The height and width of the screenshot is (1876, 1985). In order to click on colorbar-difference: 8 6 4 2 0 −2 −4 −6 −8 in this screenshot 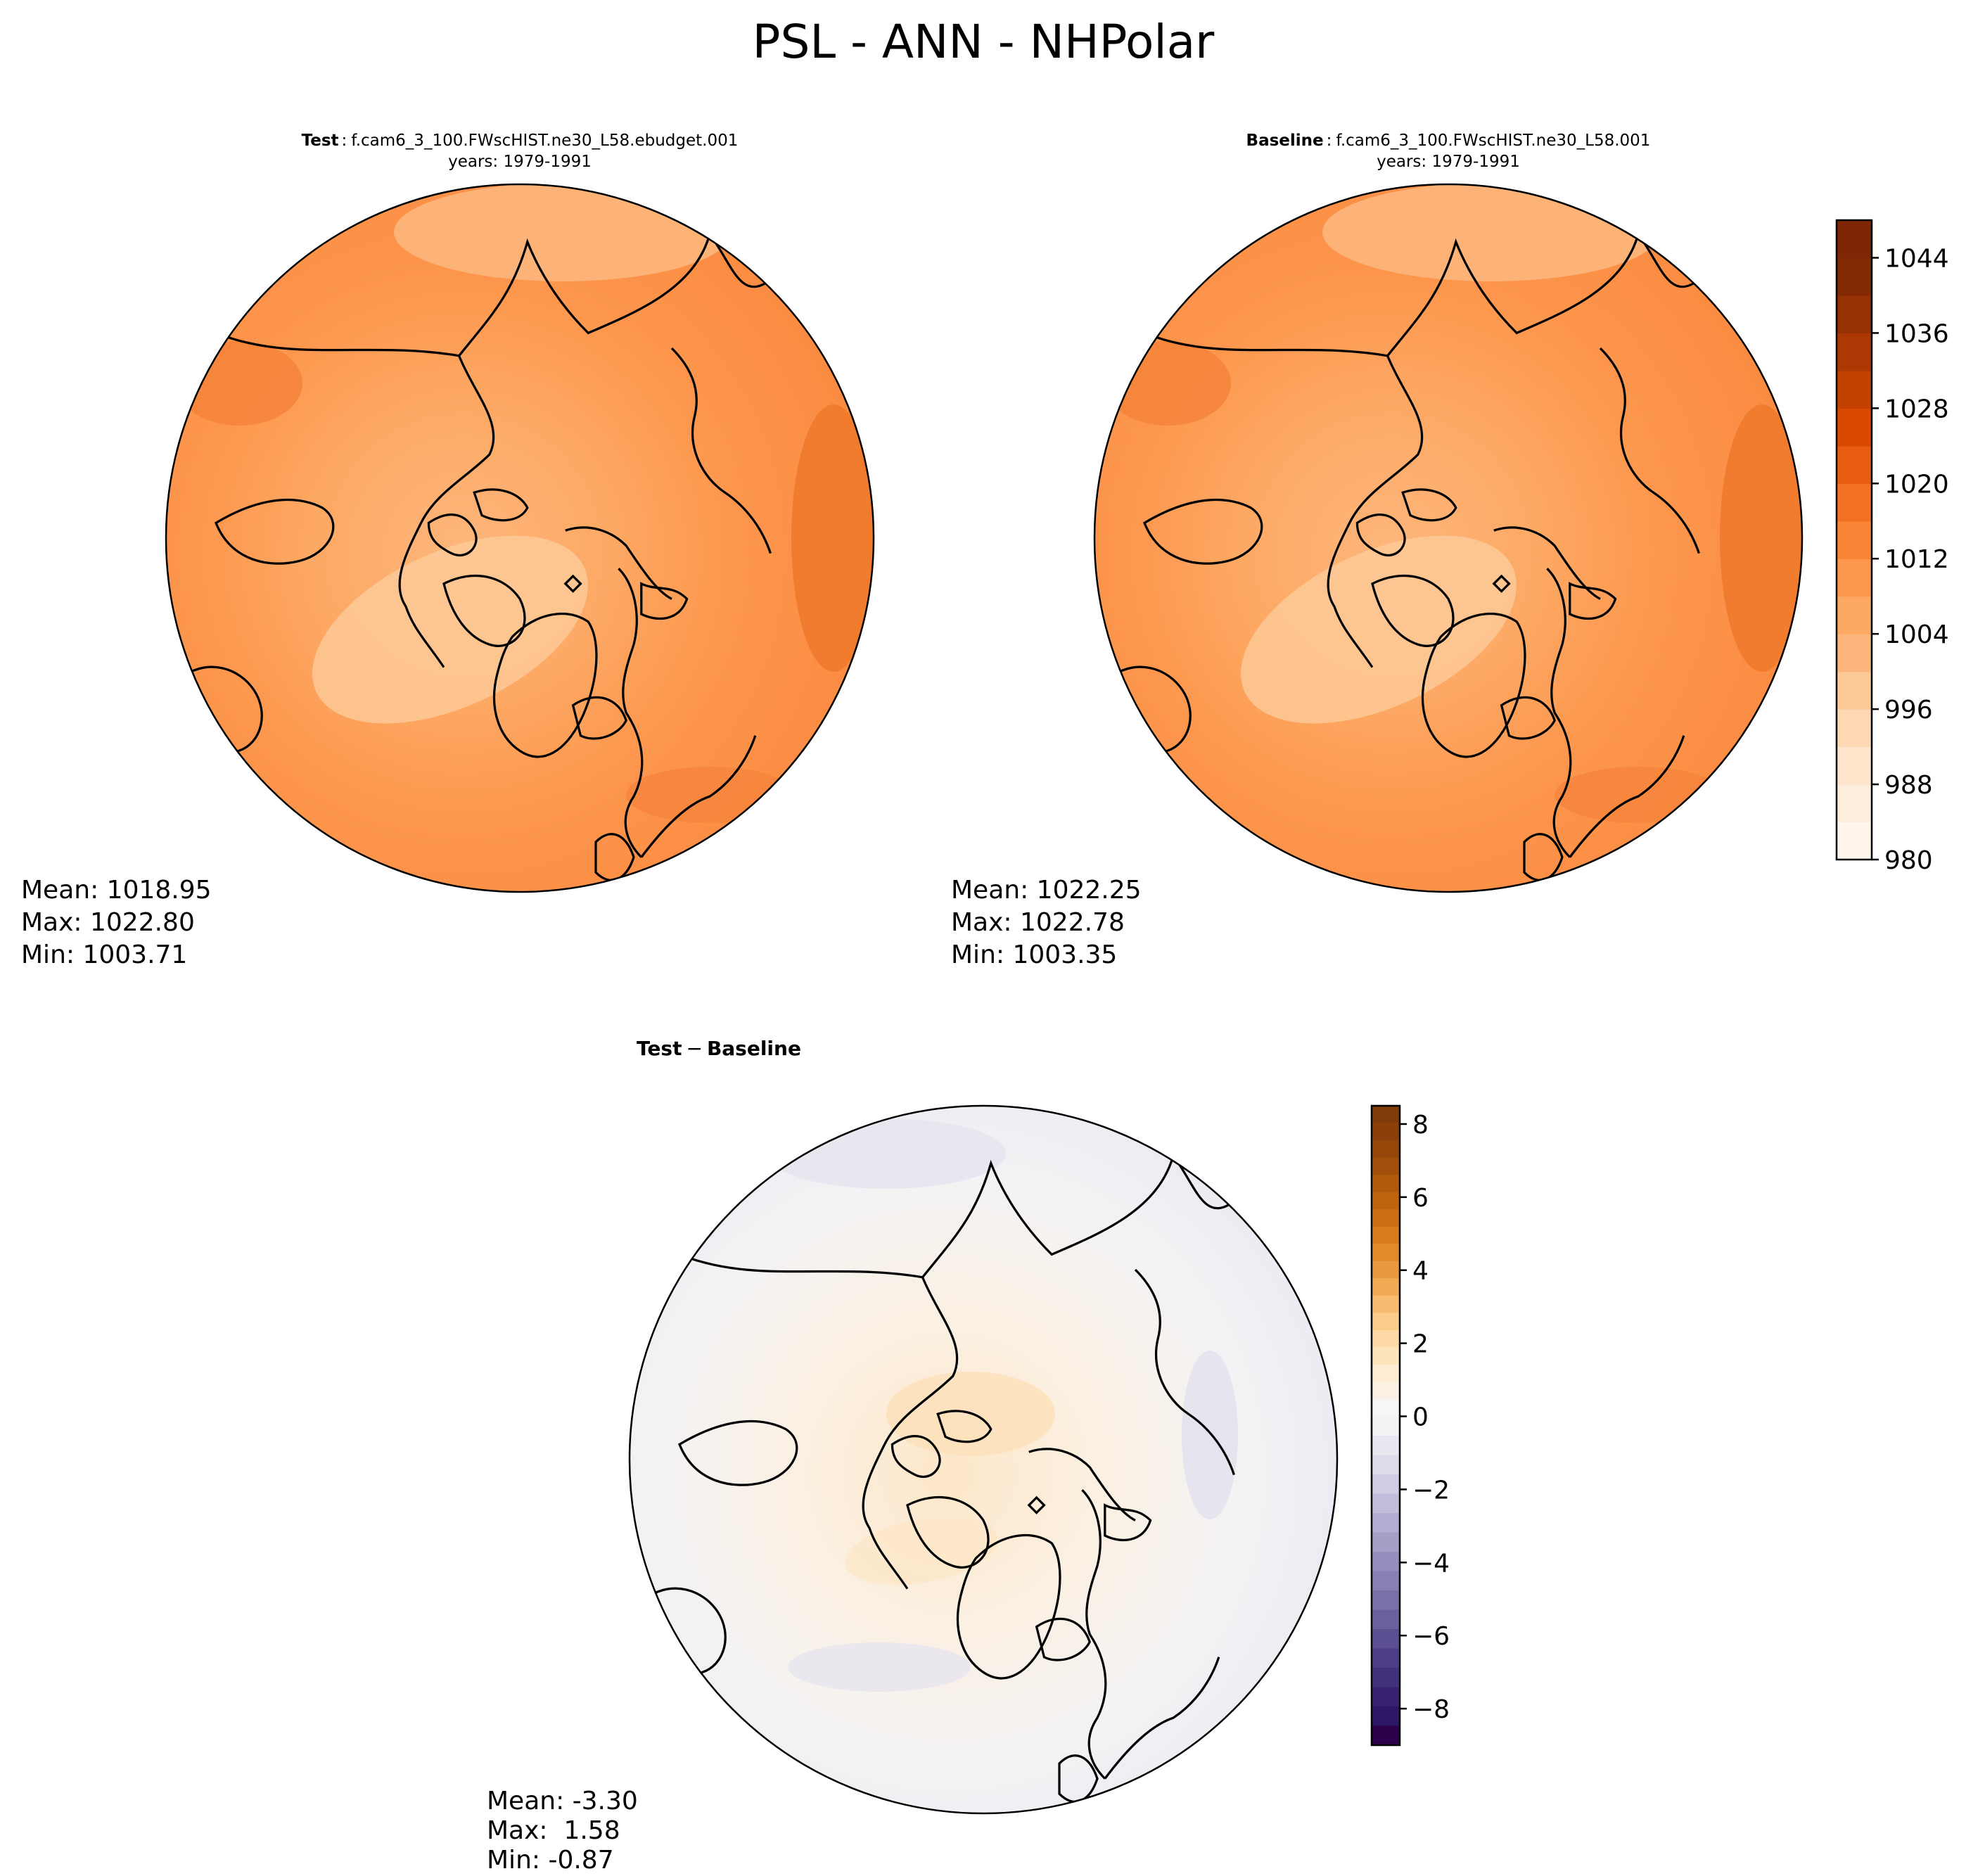, I will do `click(1410, 1425)`.